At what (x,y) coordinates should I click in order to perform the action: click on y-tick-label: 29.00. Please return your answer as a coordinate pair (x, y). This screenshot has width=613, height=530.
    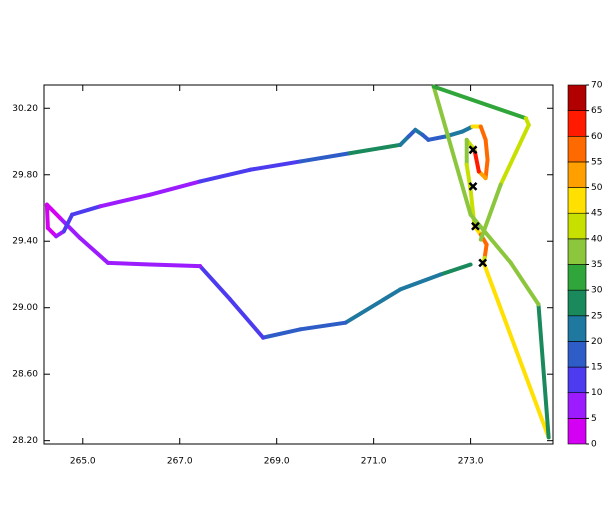
    Looking at the image, I should click on (25, 308).